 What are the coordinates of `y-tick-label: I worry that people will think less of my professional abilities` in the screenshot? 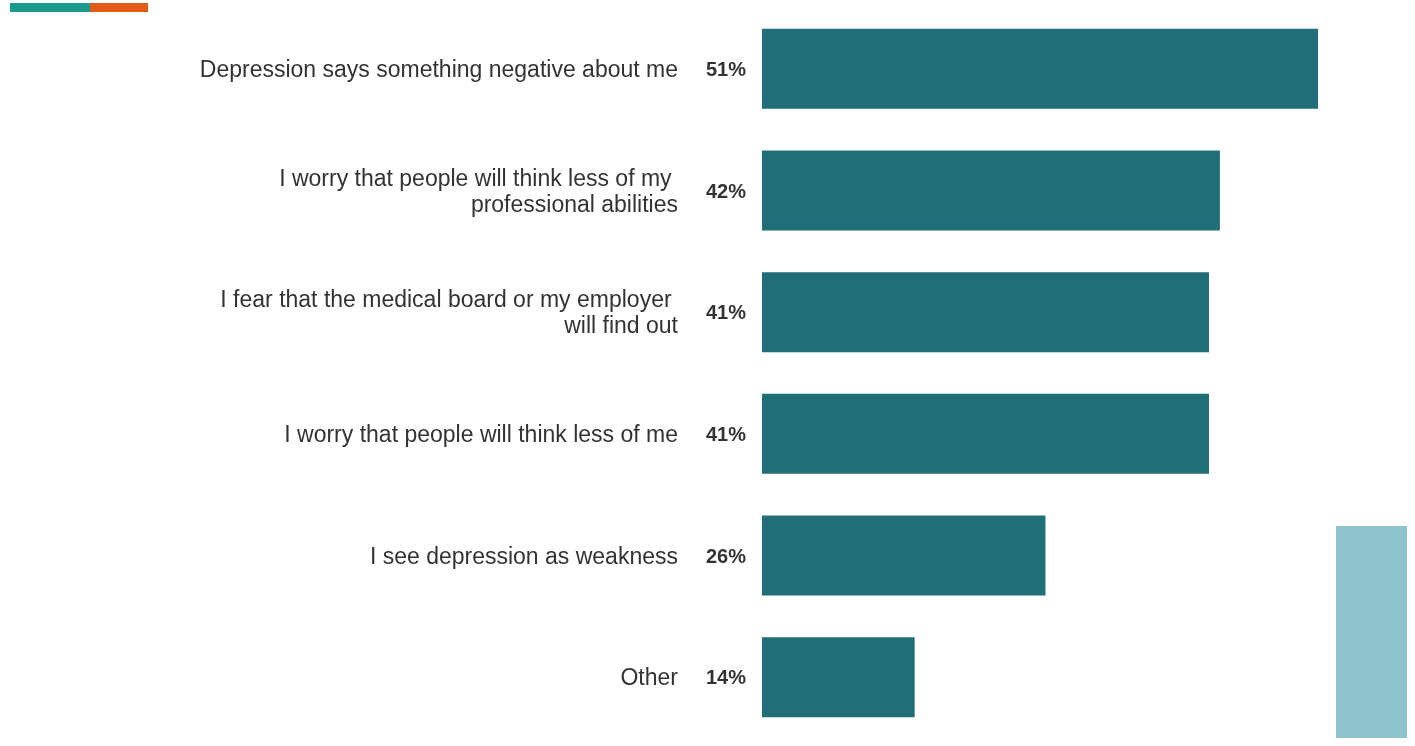 It's located at (478, 190).